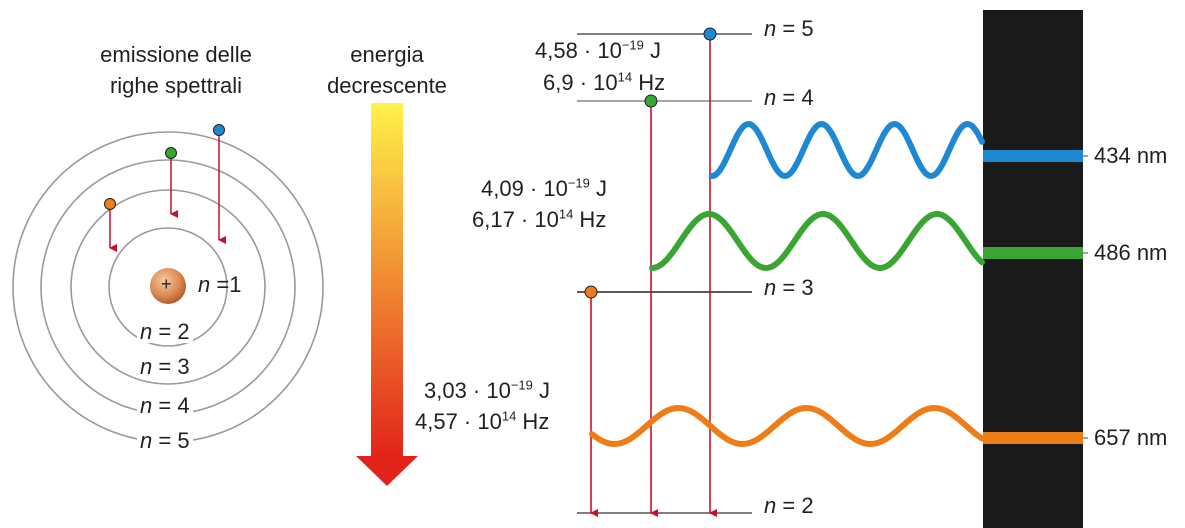 Image resolution: width=1185 pixels, height=528 pixels. I want to click on energy-levels, so click(664, 273).